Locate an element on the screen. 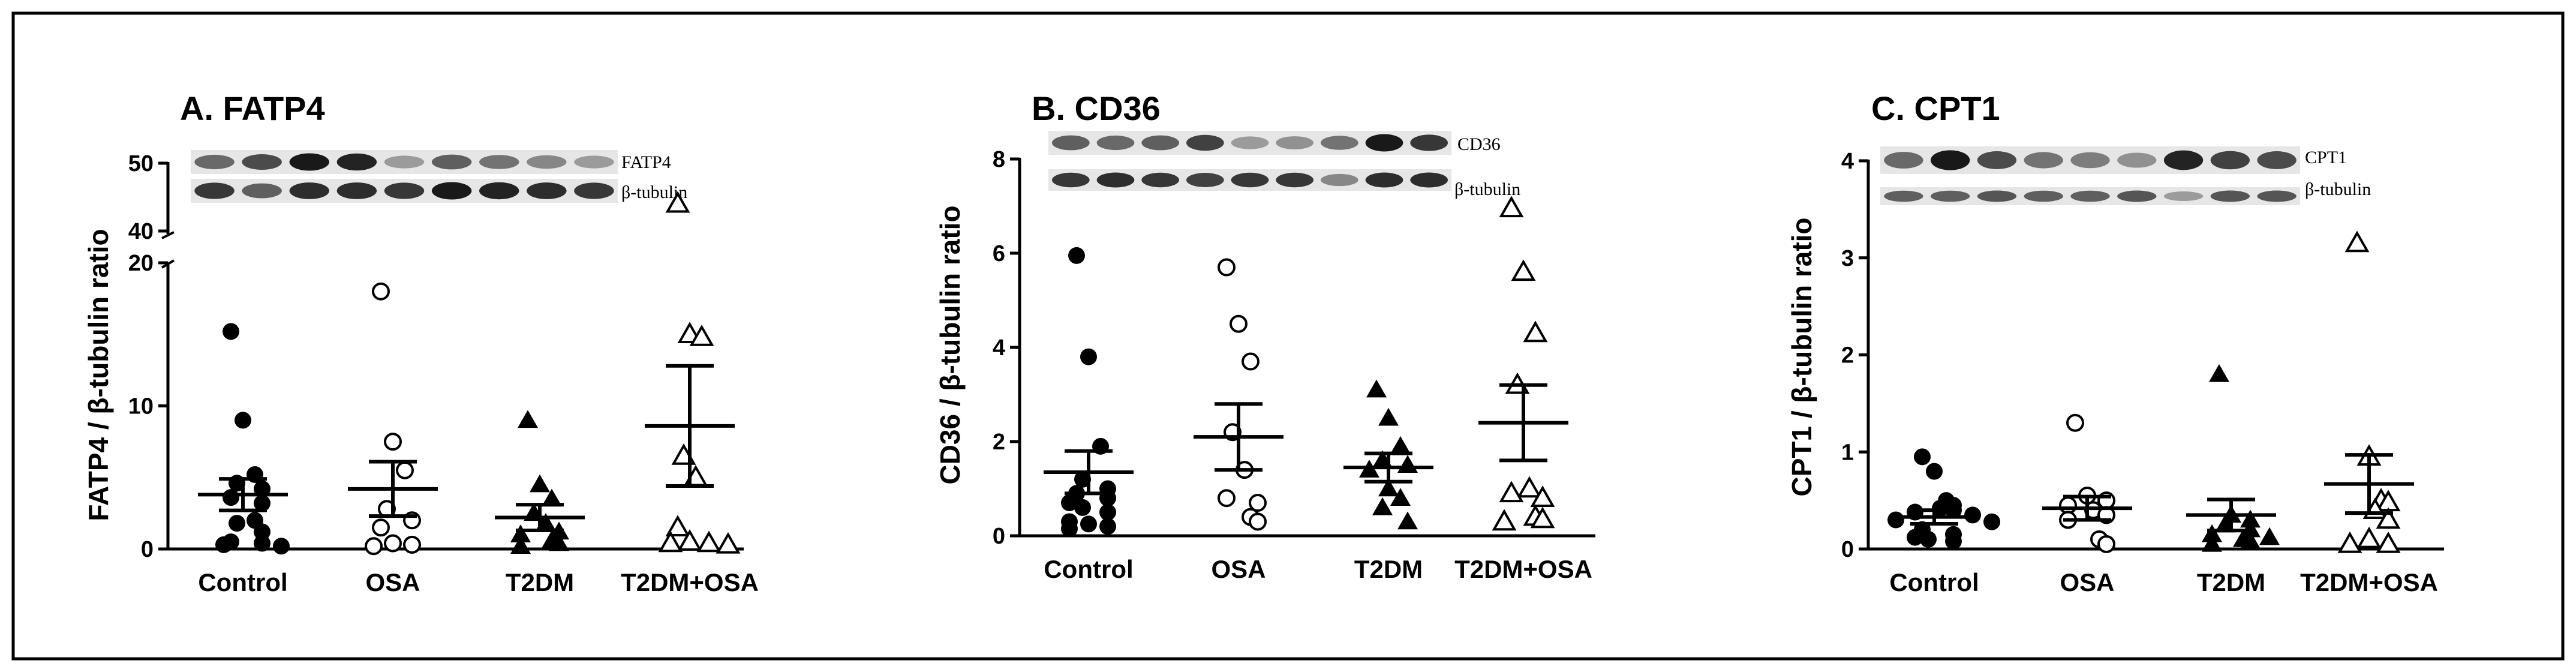  blot-label-fatp4-protein: FATP4 is located at coordinates (646, 162).